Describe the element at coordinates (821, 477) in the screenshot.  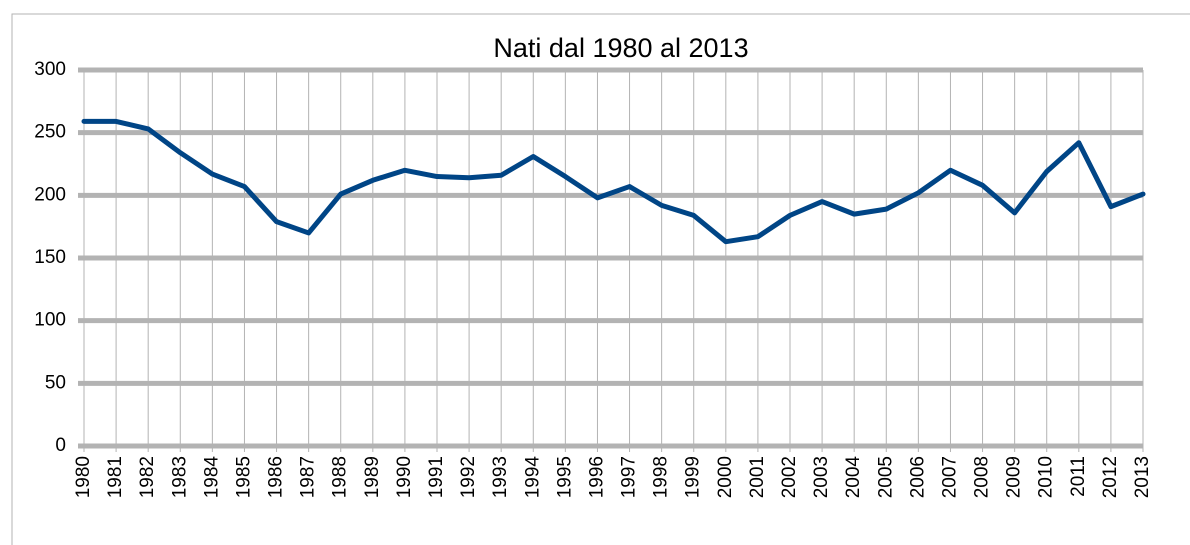
I see `x-tick-label: 2003` at that location.